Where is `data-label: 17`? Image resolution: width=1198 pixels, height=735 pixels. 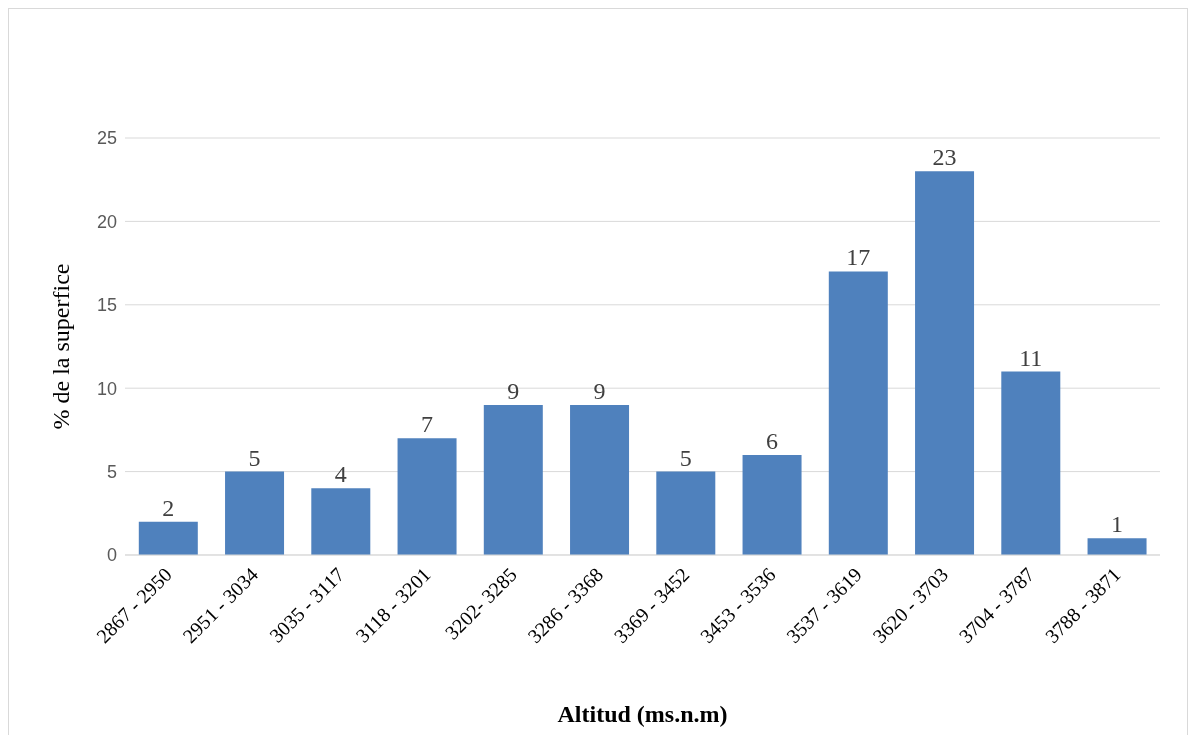 data-label: 17 is located at coordinates (858, 257).